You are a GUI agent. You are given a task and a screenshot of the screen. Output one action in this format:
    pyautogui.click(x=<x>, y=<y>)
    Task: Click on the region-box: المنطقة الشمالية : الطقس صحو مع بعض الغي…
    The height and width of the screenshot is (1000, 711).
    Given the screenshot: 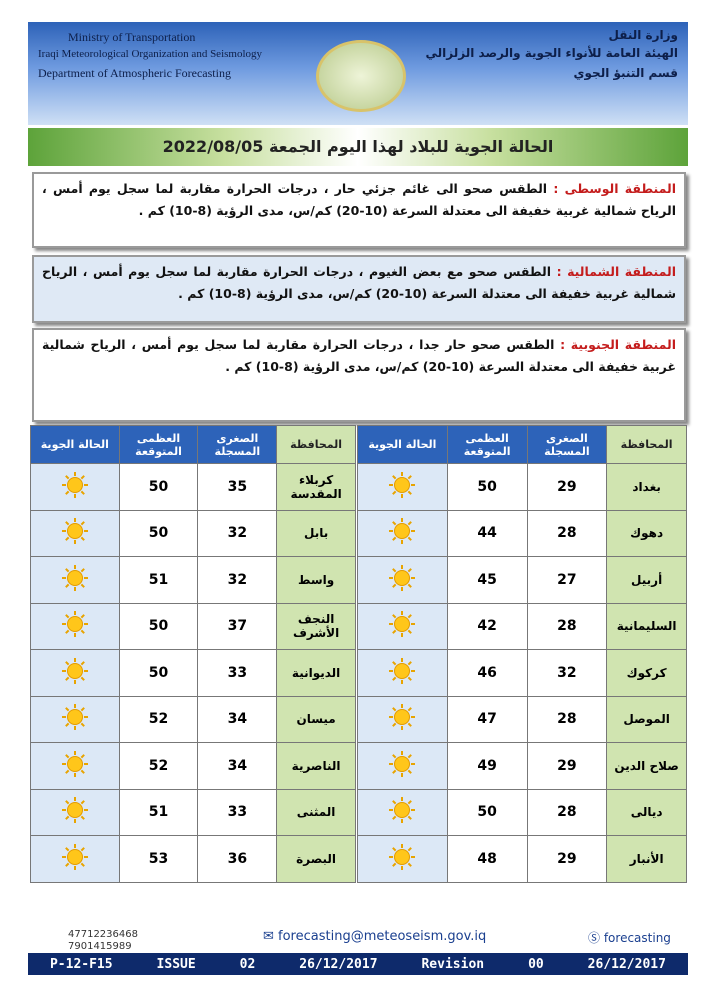 What is the action you would take?
    pyautogui.click(x=359, y=289)
    